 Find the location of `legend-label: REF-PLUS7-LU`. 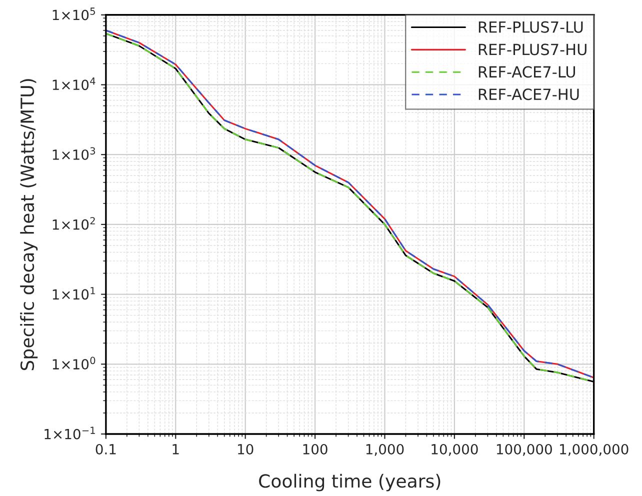

legend-label: REF-PLUS7-LU is located at coordinates (530, 27).